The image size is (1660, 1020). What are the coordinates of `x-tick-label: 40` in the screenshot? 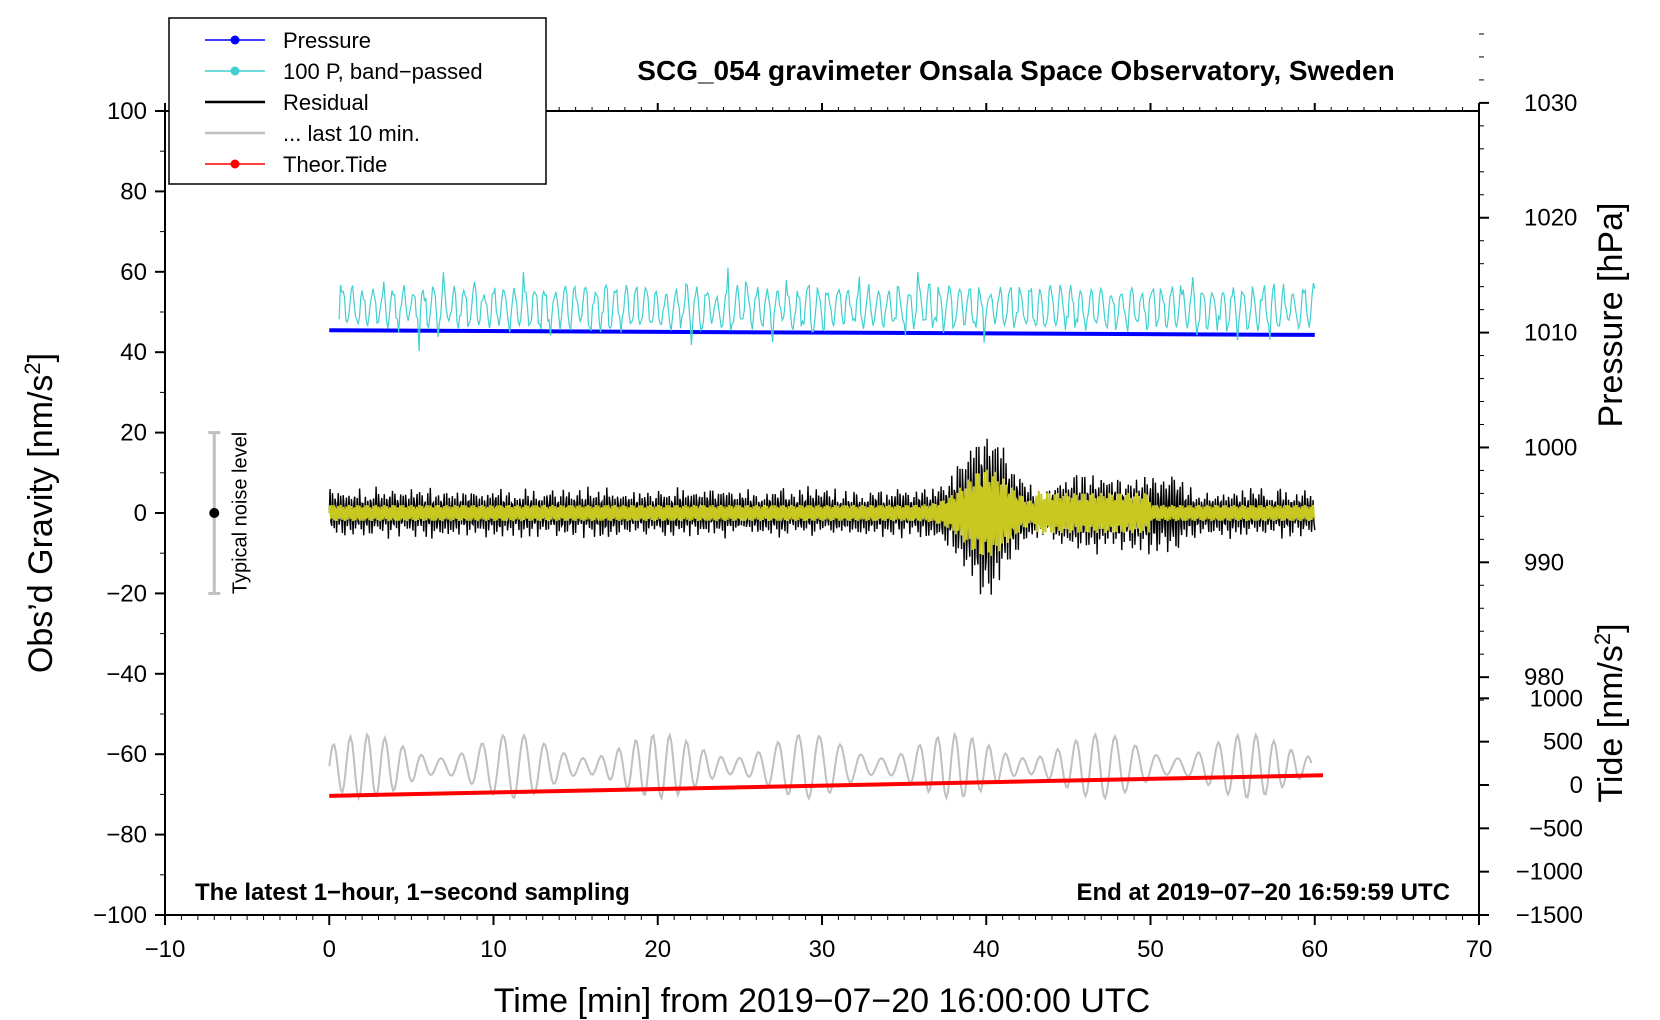 It's located at (986, 949).